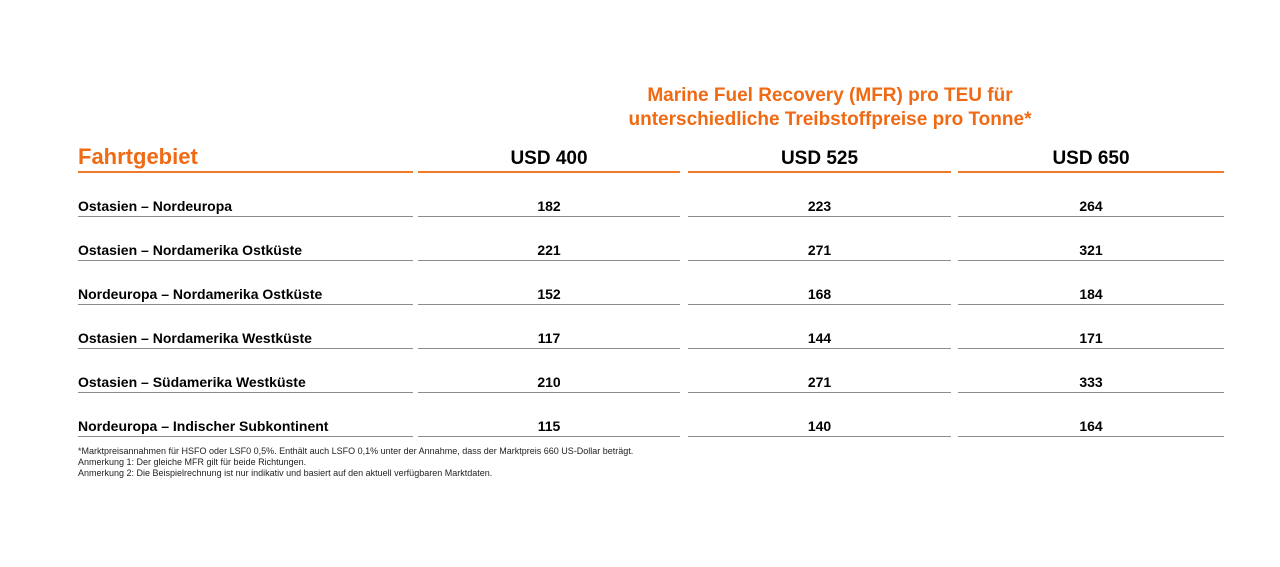 This screenshot has width=1280, height=567. I want to click on row-value-label: 140, so click(819, 426).